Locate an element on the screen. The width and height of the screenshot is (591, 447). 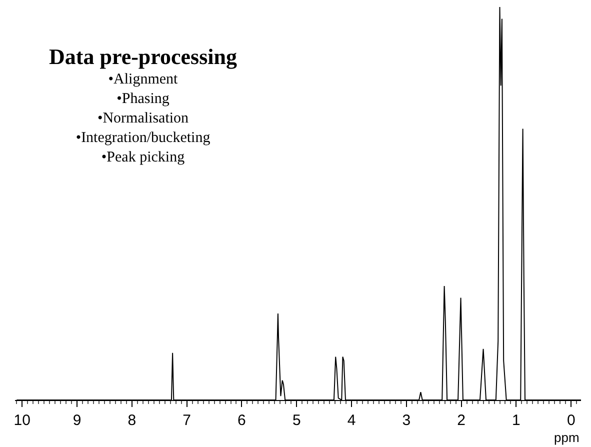
x-tick-label: 1 is located at coordinates (516, 420).